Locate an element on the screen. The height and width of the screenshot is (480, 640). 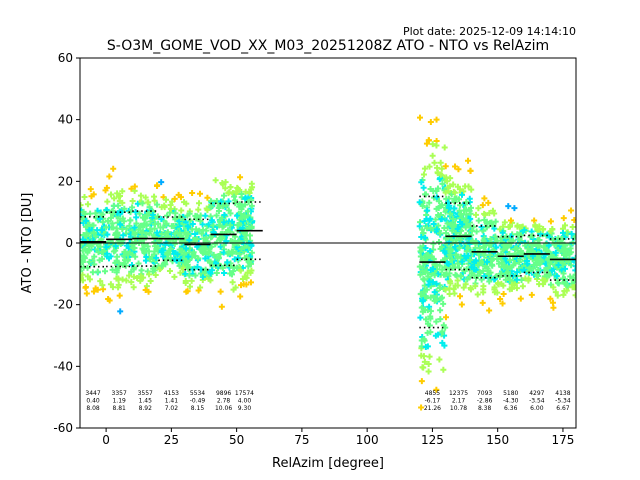
bin-mean-label: -0.49 is located at coordinates (198, 401).